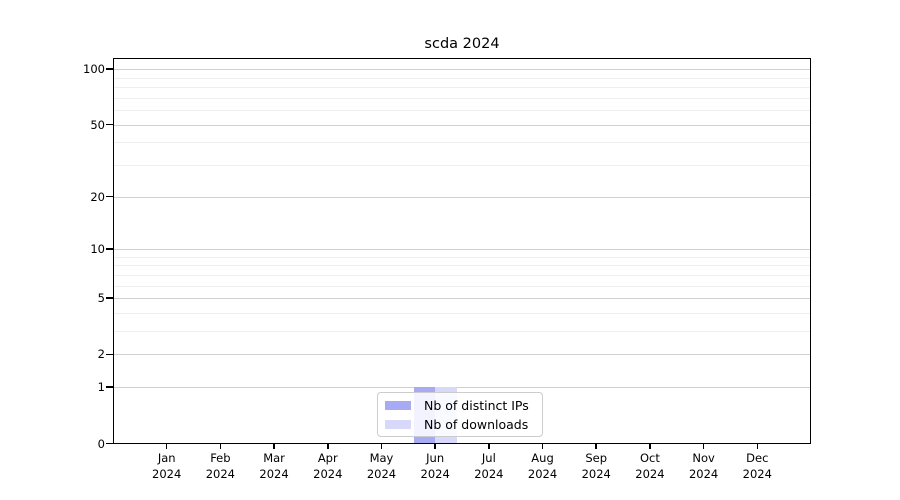 This screenshot has width=900, height=500. What do you see at coordinates (101, 298) in the screenshot?
I see `y-tick-label: 5` at bounding box center [101, 298].